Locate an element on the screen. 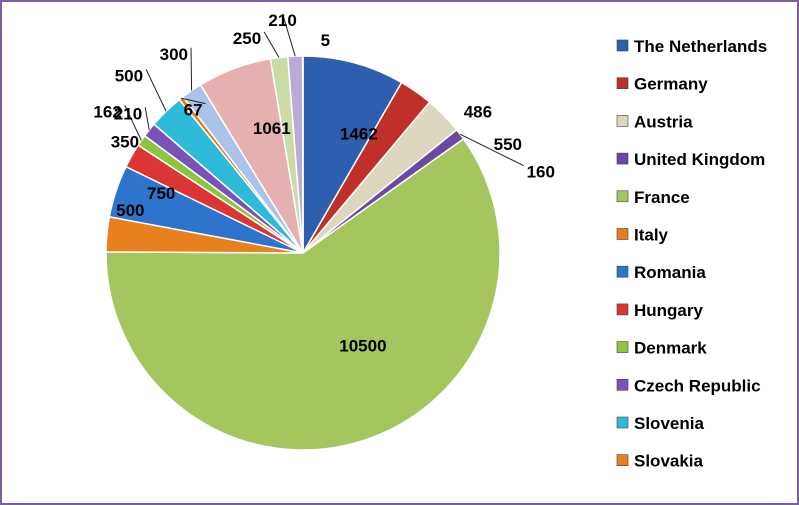 The image size is (799, 505). legend-entry: Germany is located at coordinates (662, 84).